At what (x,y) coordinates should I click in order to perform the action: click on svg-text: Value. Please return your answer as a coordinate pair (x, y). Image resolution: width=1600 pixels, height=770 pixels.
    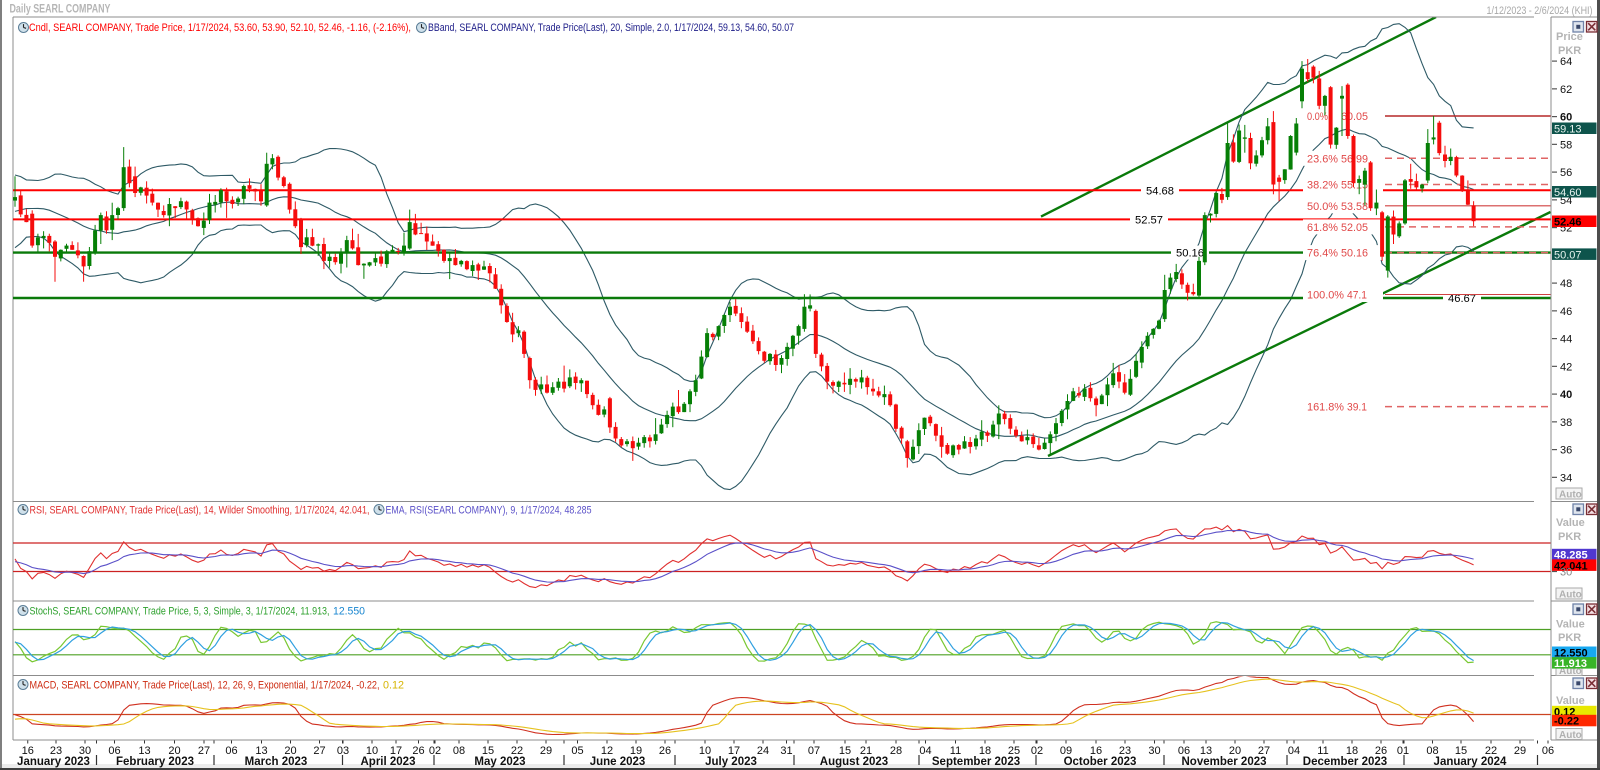
    Looking at the image, I should click on (1570, 625).